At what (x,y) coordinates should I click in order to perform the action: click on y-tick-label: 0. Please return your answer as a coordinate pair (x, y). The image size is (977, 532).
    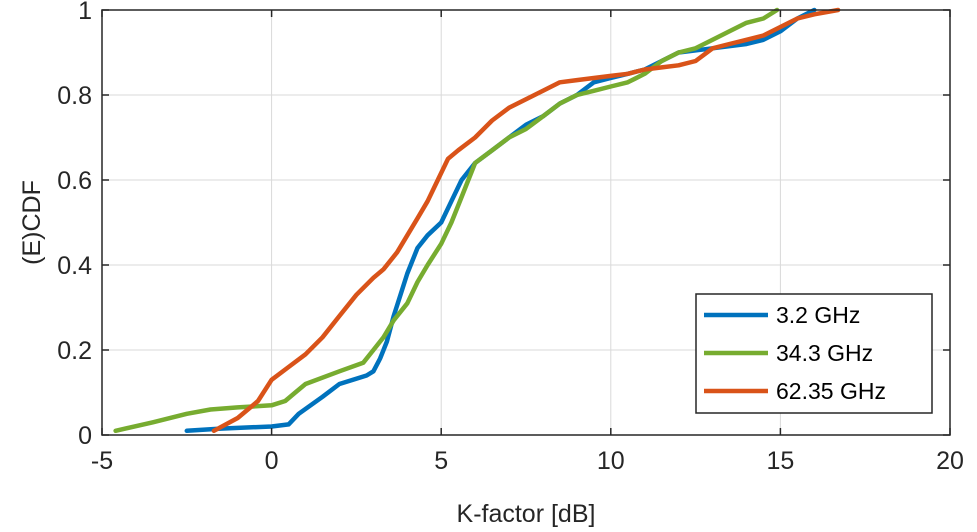
    Looking at the image, I should click on (85, 436).